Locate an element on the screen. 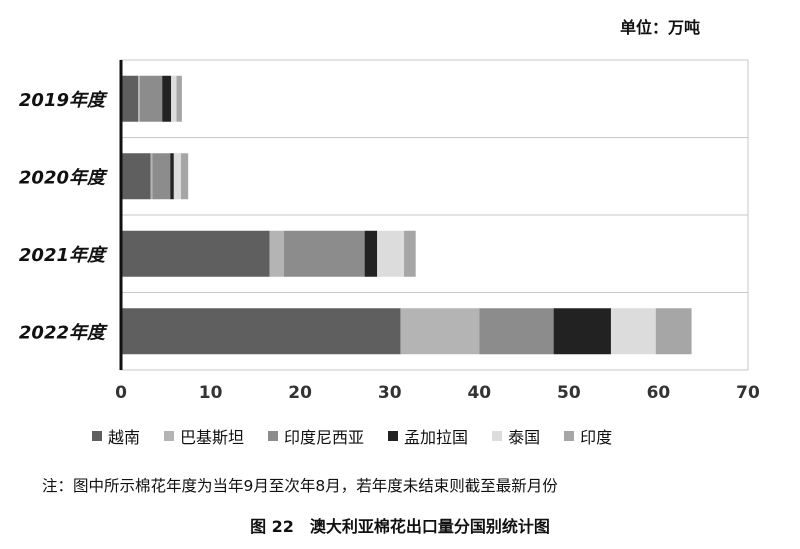 The image size is (800, 549). x-tick-label: 50 is located at coordinates (569, 393).